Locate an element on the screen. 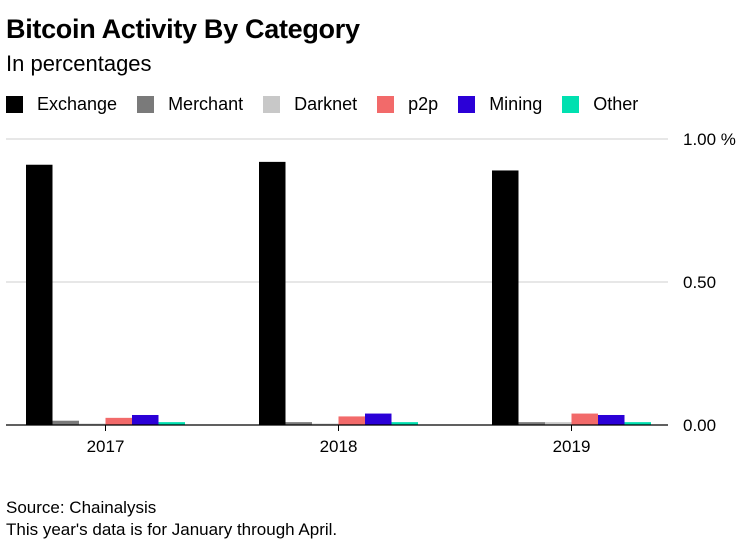 The width and height of the screenshot is (742, 547). bar-exchange-2018 is located at coordinates (272, 293).